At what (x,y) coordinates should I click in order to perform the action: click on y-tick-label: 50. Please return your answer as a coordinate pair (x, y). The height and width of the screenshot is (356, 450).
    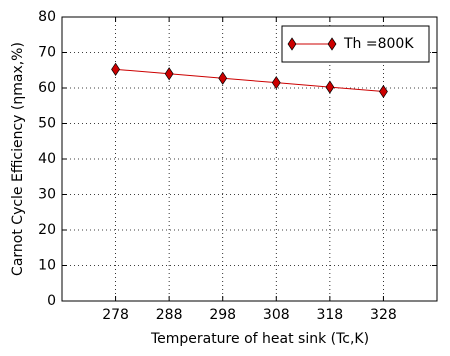
    Looking at the image, I should click on (47, 124).